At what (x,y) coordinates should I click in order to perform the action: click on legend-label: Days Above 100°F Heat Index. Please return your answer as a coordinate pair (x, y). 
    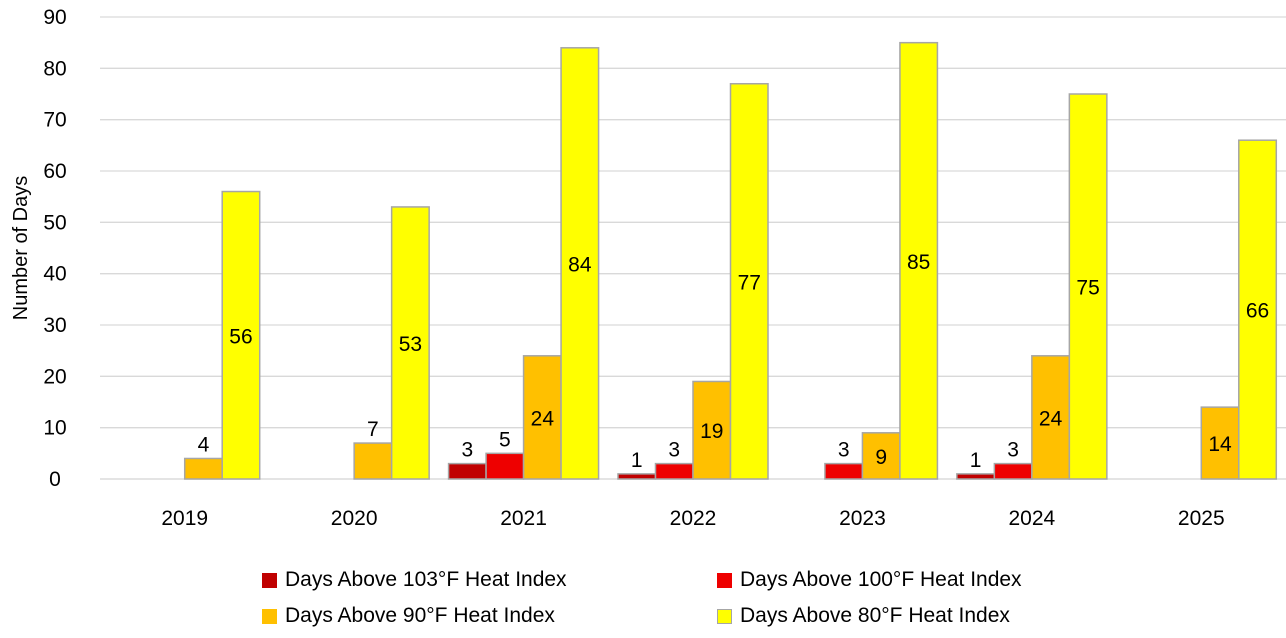
    Looking at the image, I should click on (881, 579).